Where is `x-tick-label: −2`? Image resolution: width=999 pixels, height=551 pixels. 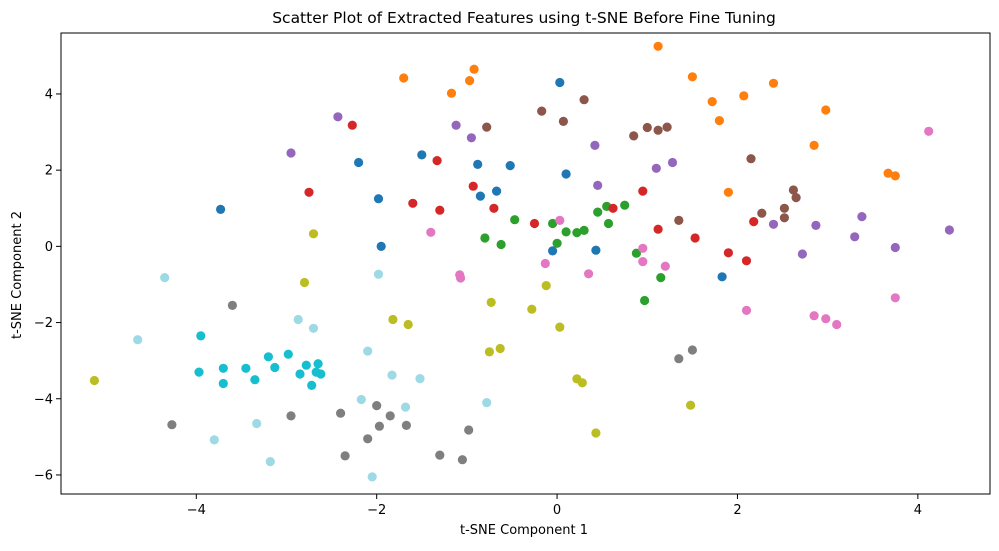 x-tick-label: −2 is located at coordinates (376, 510).